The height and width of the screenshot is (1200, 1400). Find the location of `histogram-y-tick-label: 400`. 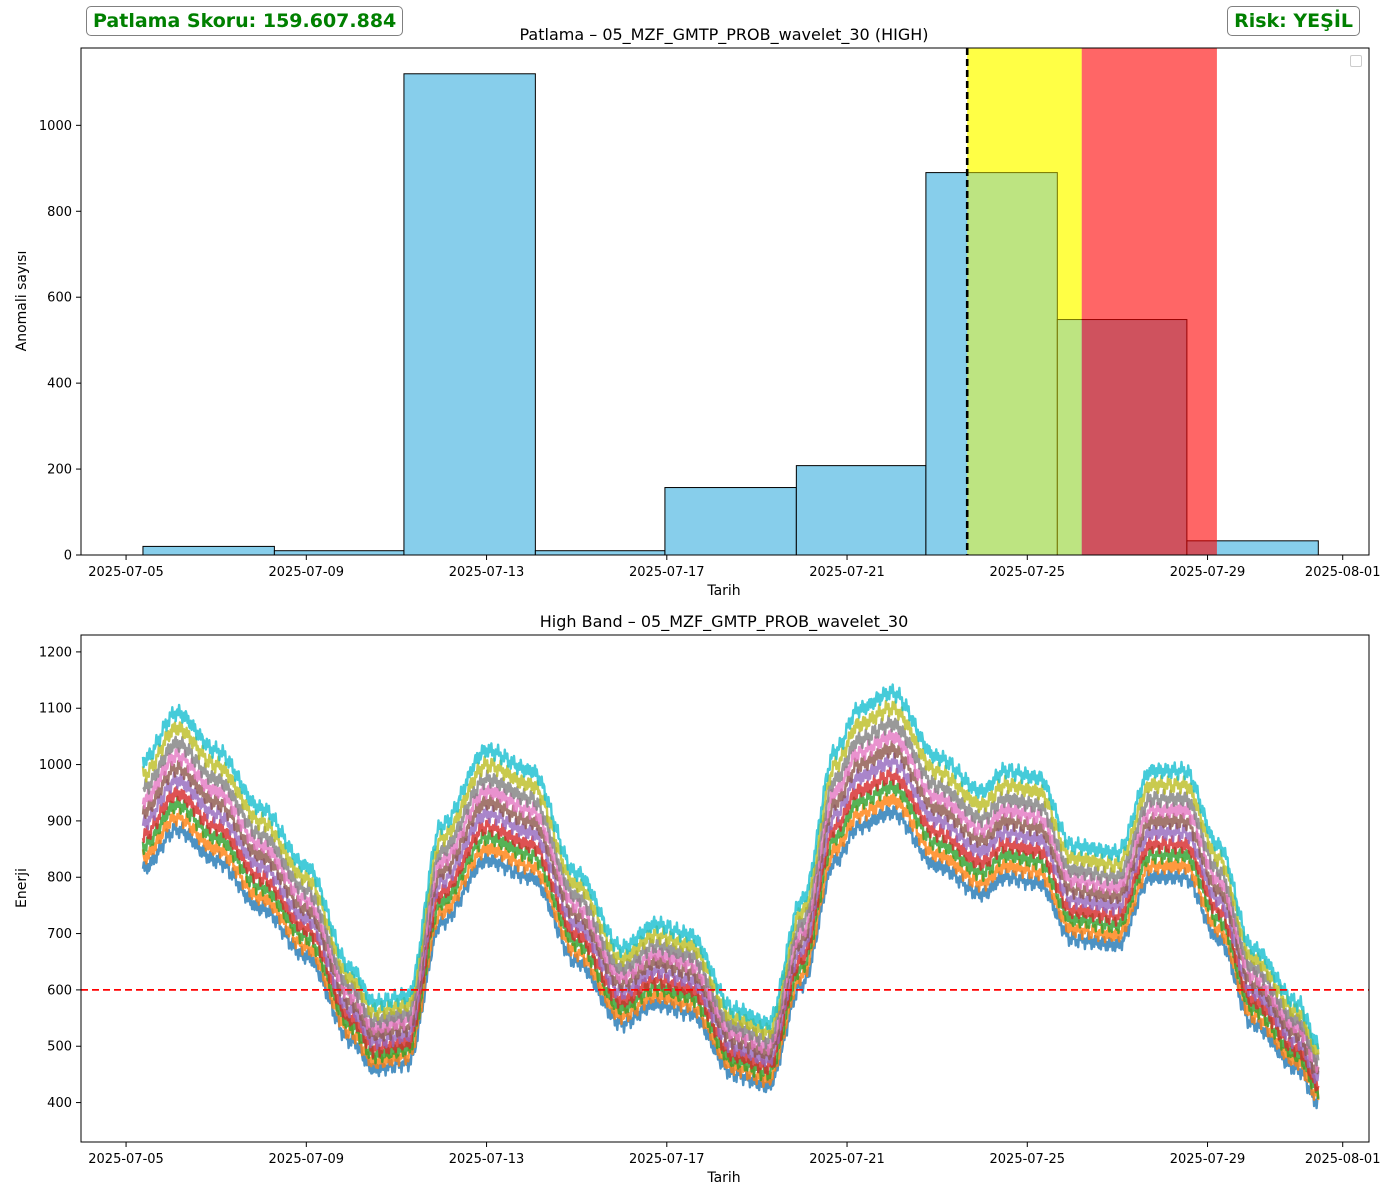

histogram-y-tick-label: 400 is located at coordinates (59, 384).